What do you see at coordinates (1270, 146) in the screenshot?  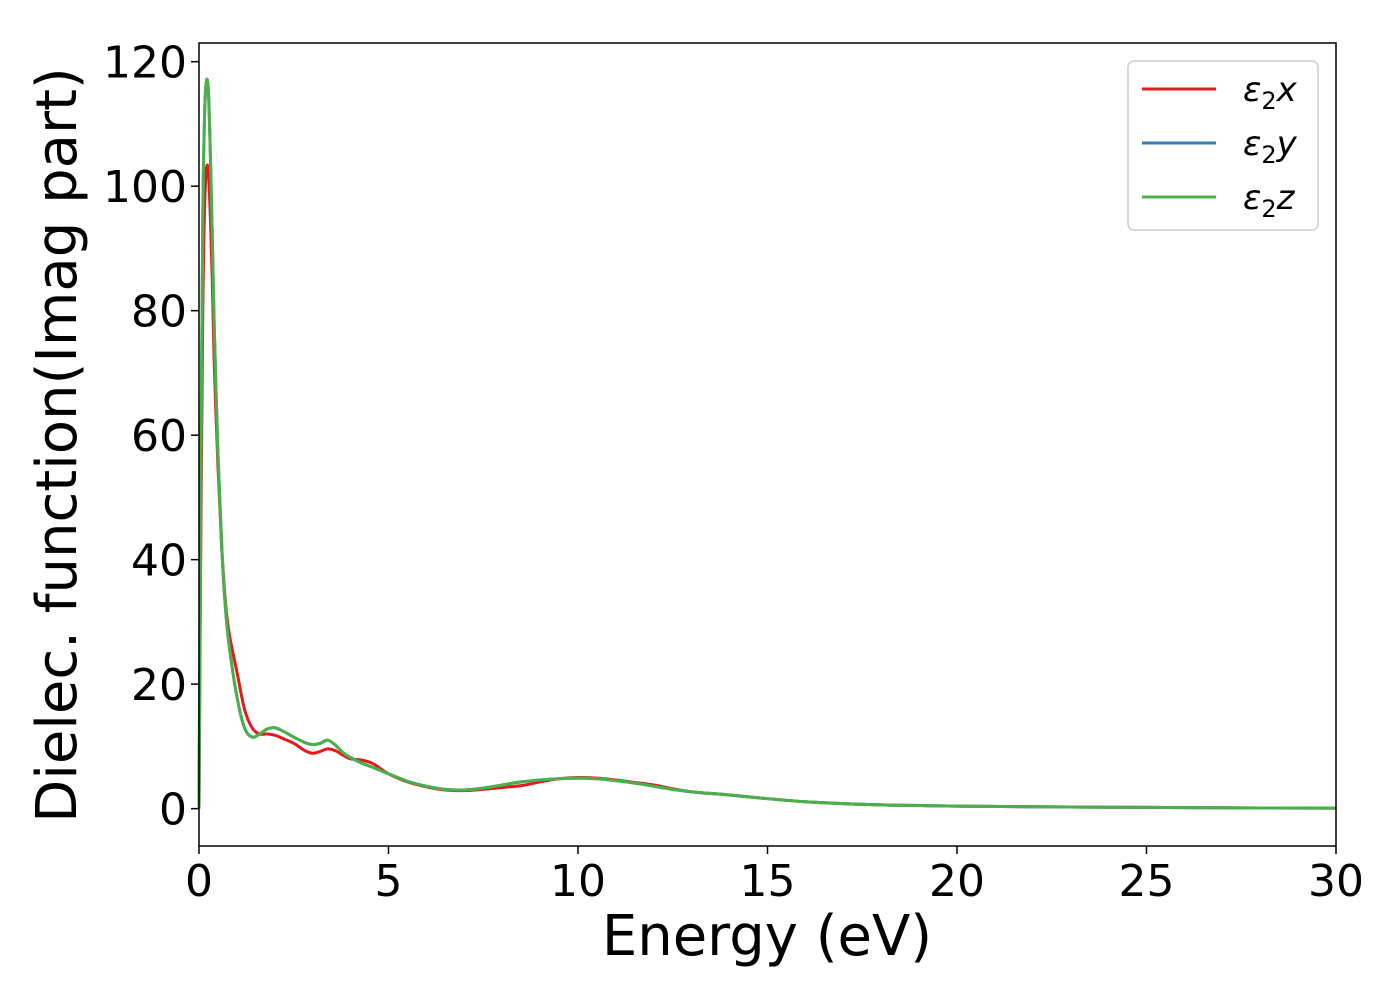 I see `legend-label-y: ε2y` at bounding box center [1270, 146].